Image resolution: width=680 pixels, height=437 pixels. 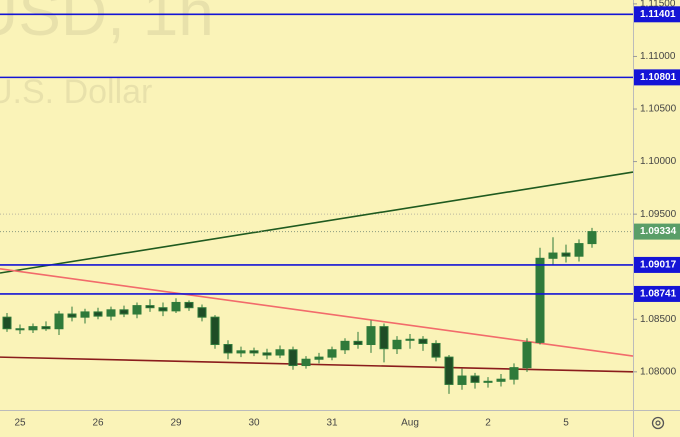 I want to click on y-tick-label: 1.11000, so click(x=658, y=56).